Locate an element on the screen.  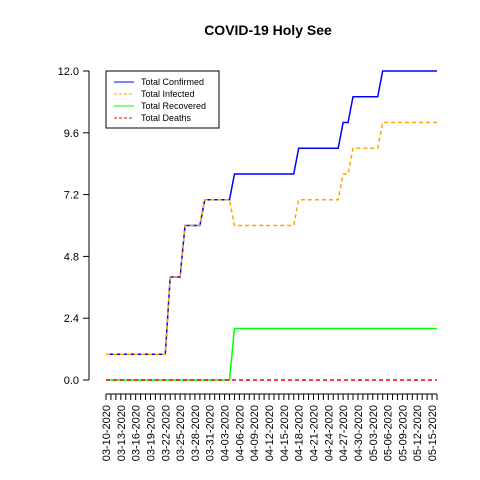
x-tick-label: 04-09-2020 is located at coordinates (255, 433).